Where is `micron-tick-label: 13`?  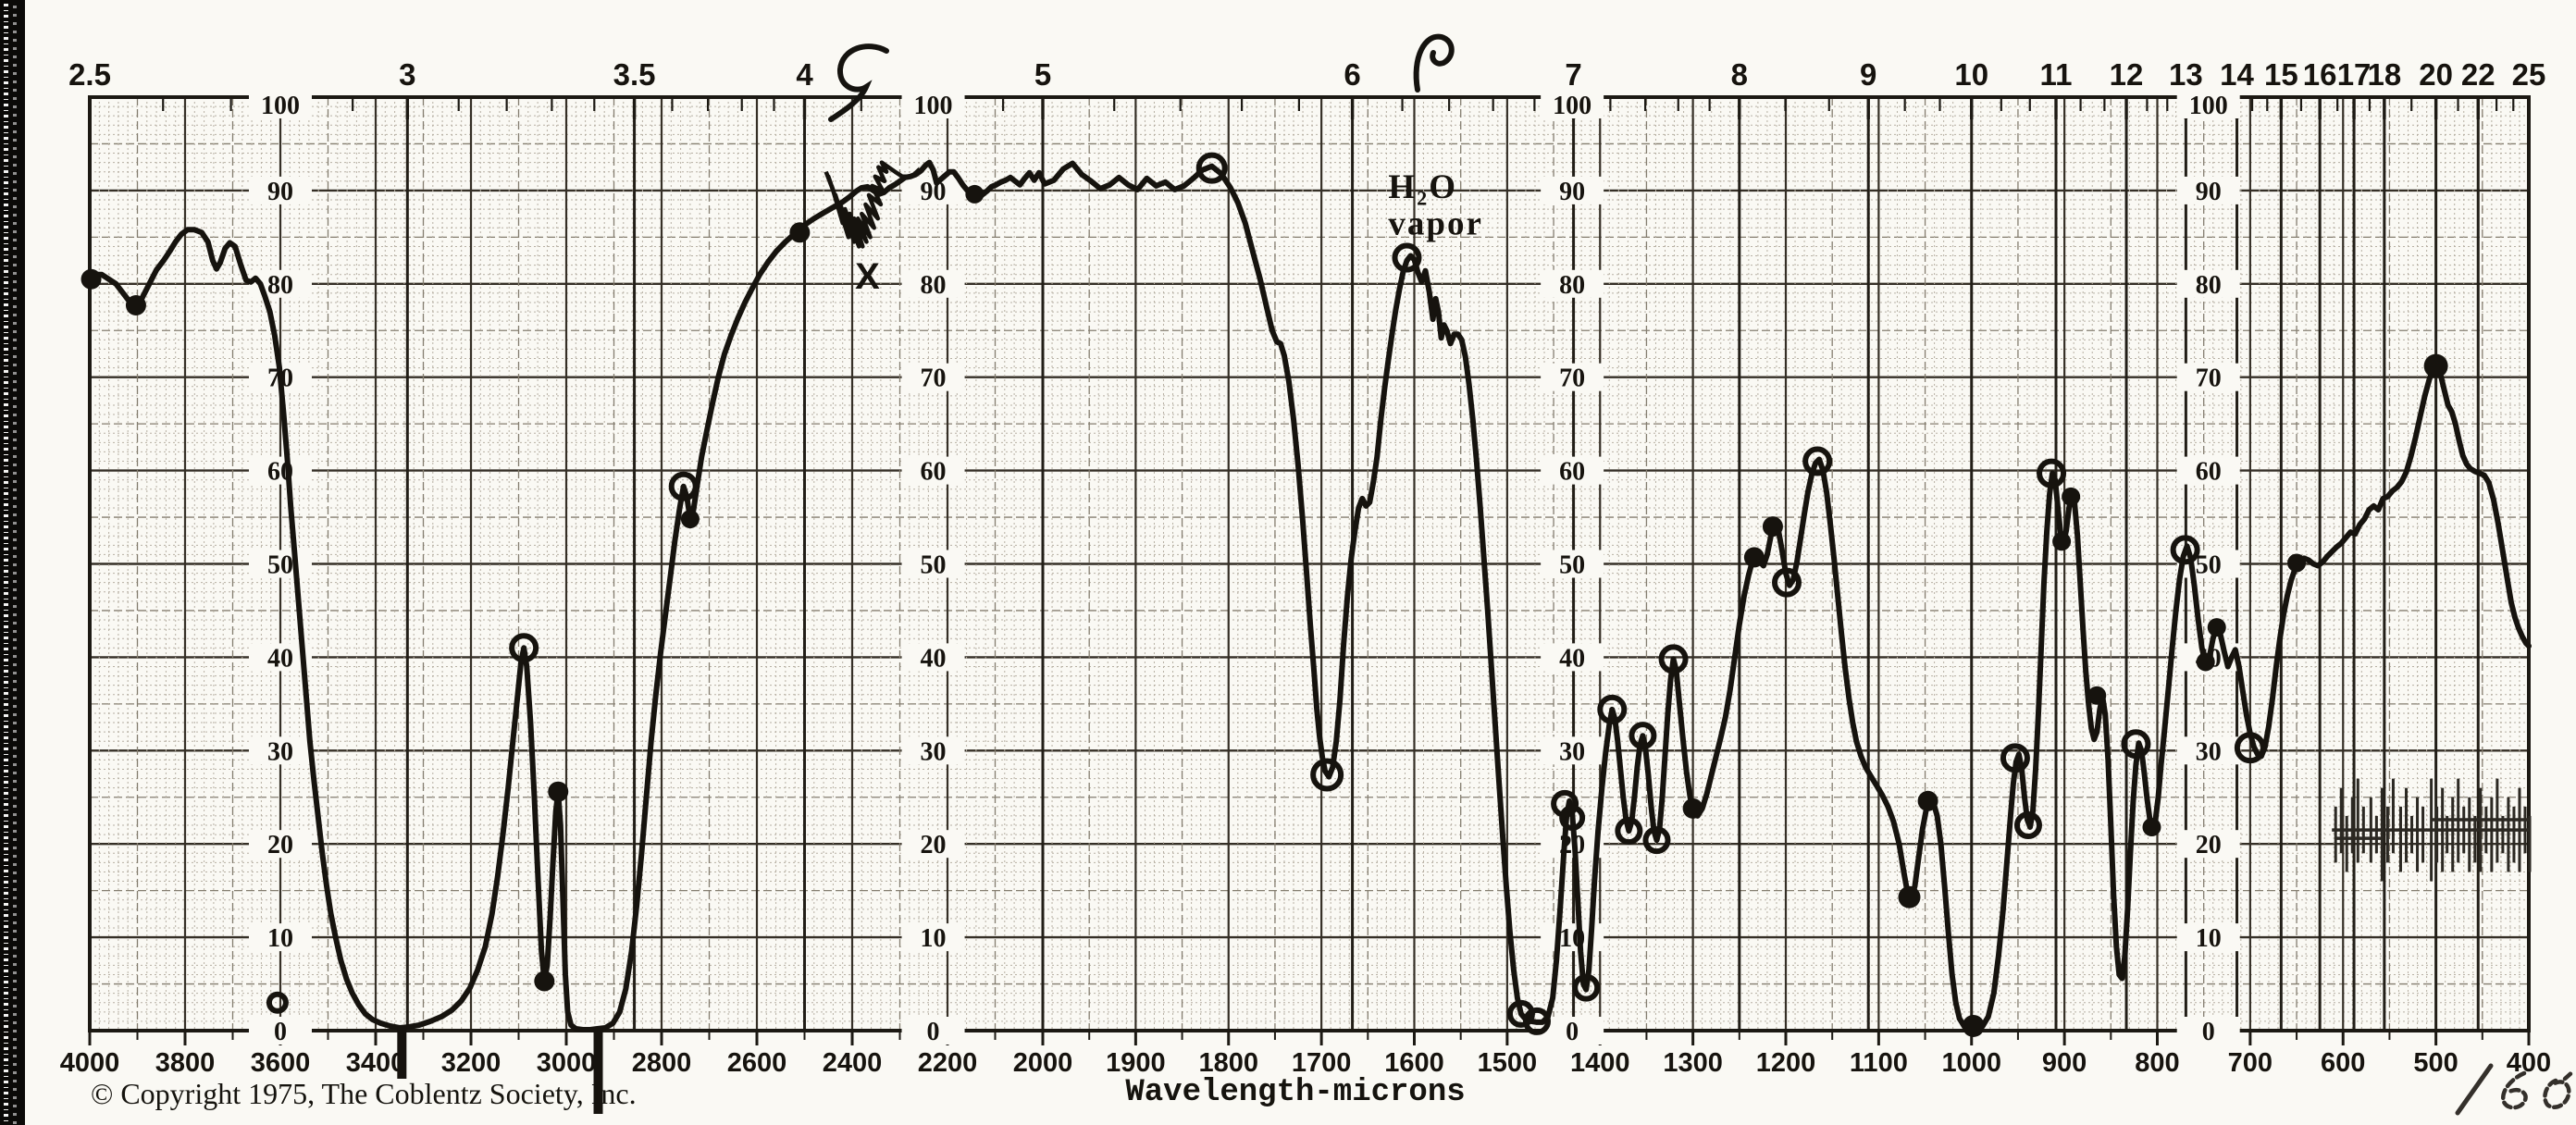
micron-tick-label: 13 is located at coordinates (2186, 74).